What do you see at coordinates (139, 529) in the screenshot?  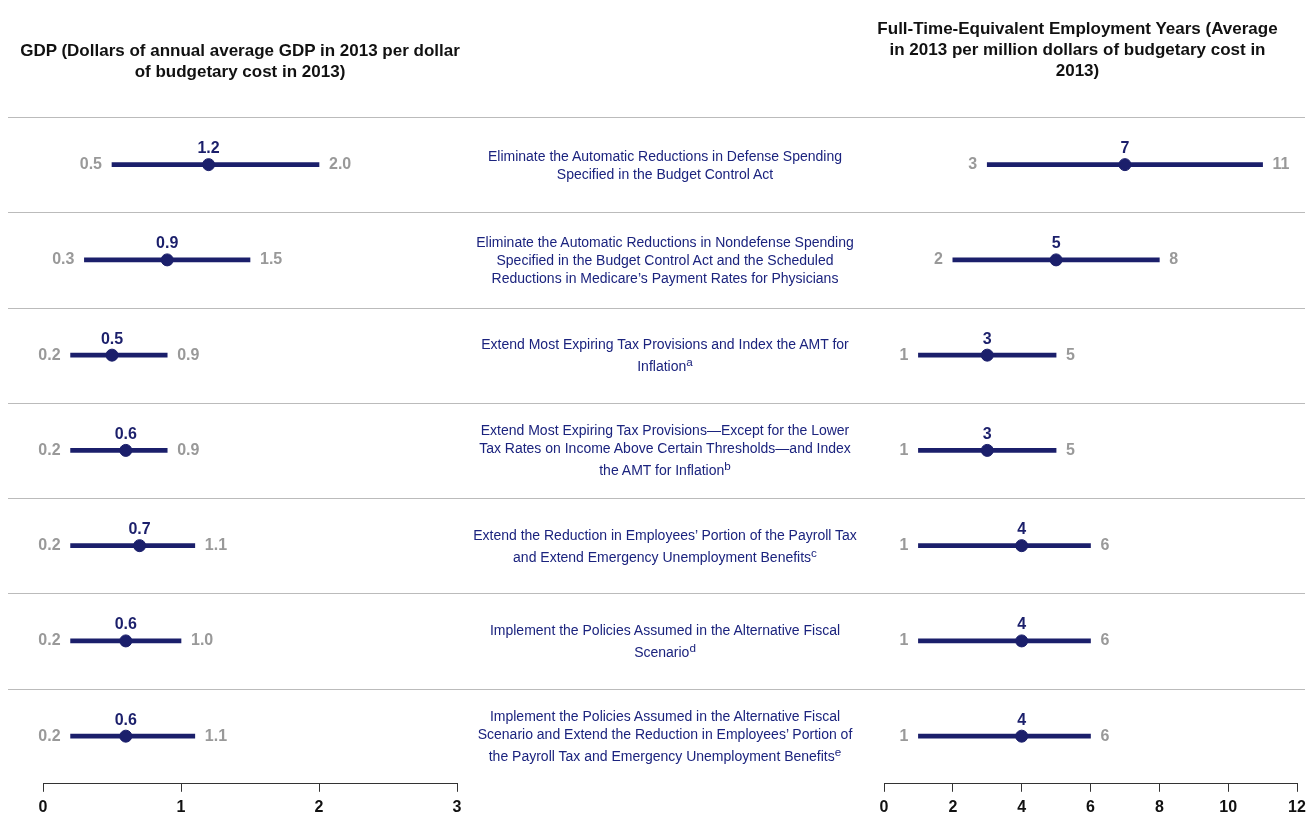 I see `data-label: 0.7` at bounding box center [139, 529].